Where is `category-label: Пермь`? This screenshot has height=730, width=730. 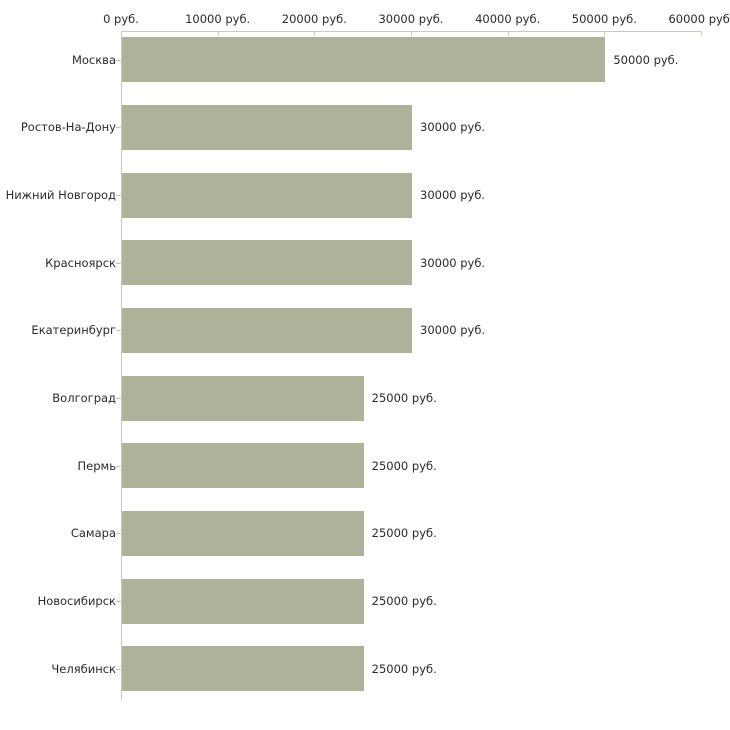
category-label: Пермь is located at coordinates (96, 465).